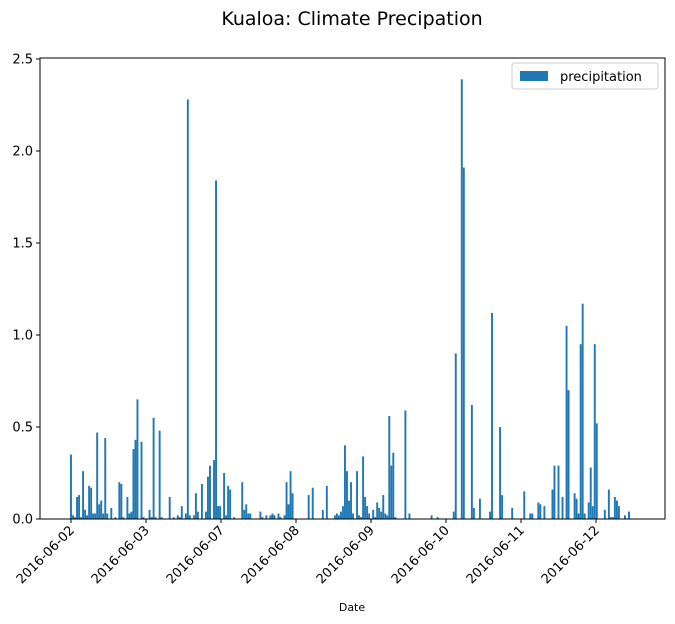  Describe the element at coordinates (585, 76) in the screenshot. I see `legend-box` at that location.